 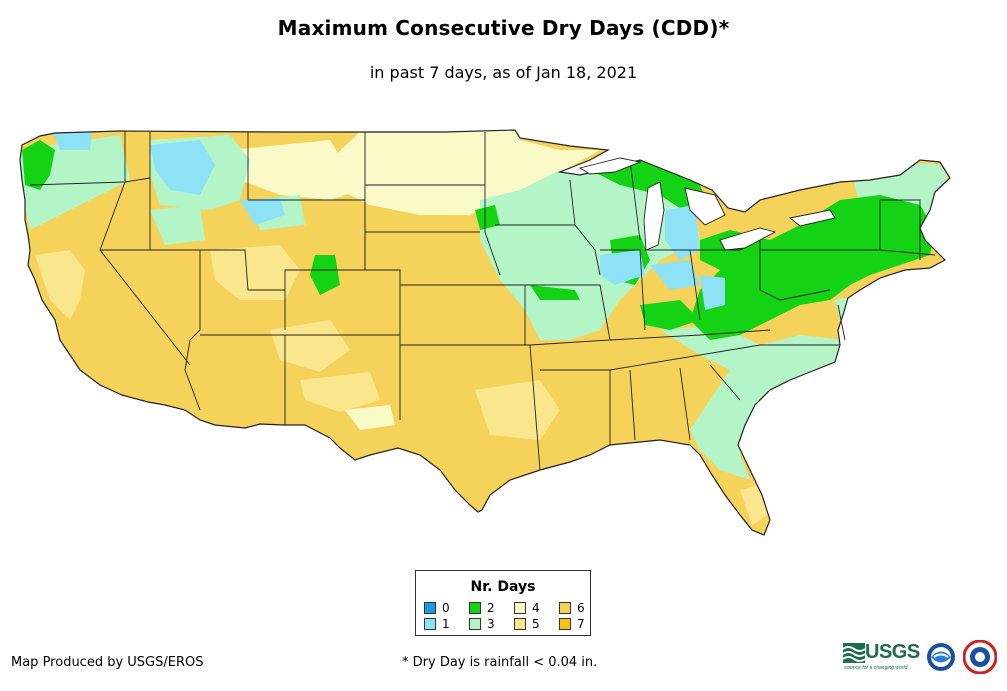 What do you see at coordinates (491, 608) in the screenshot?
I see `legend-label: 2` at bounding box center [491, 608].